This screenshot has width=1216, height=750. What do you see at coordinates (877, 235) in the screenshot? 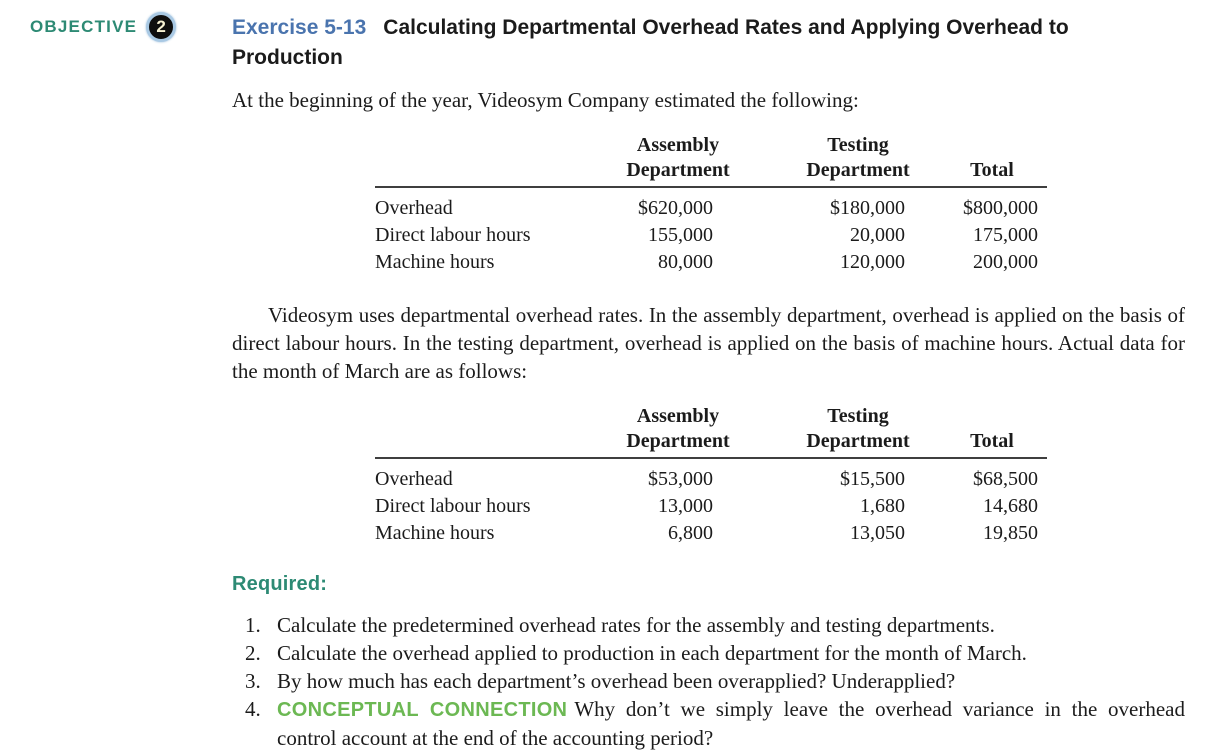
I see `testing-value: 20,000` at bounding box center [877, 235].